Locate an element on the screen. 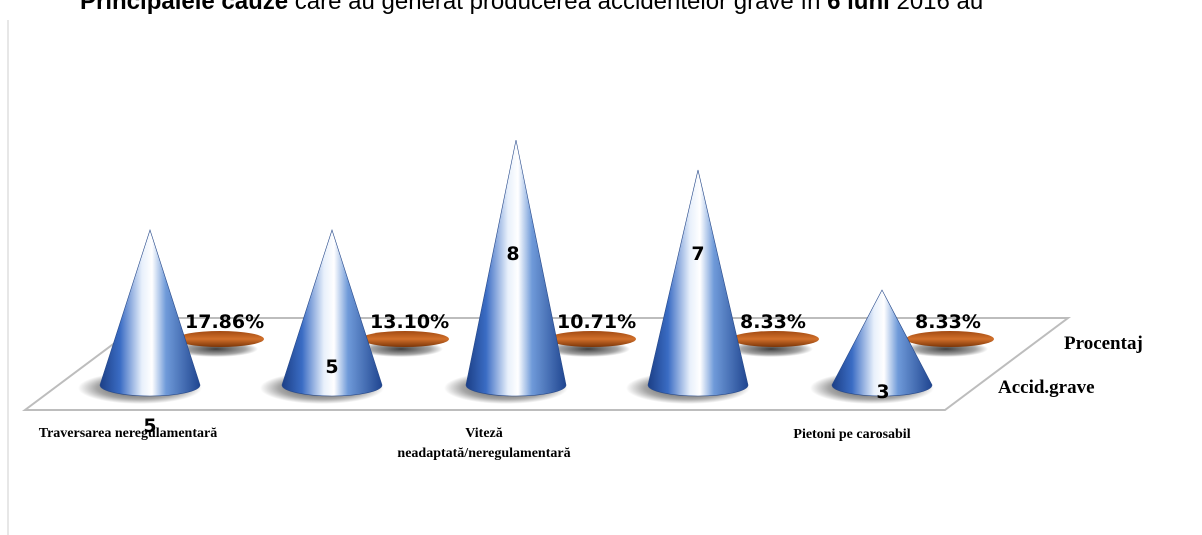  procentaj-label: 13.10% is located at coordinates (409, 322).